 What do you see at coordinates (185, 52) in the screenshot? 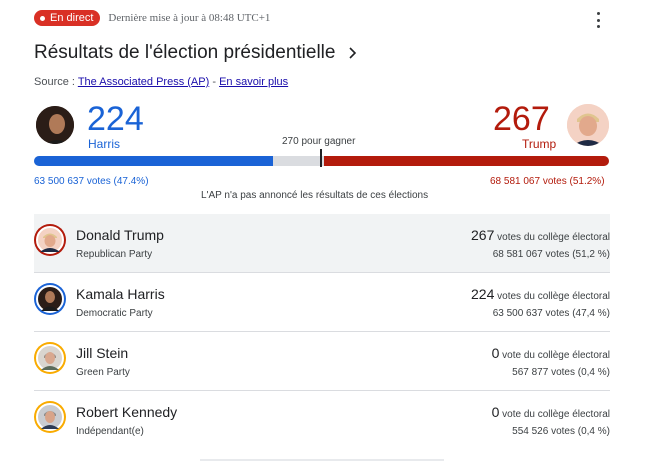
I see `page-title: Résultats de l'élection présidentielle` at bounding box center [185, 52].